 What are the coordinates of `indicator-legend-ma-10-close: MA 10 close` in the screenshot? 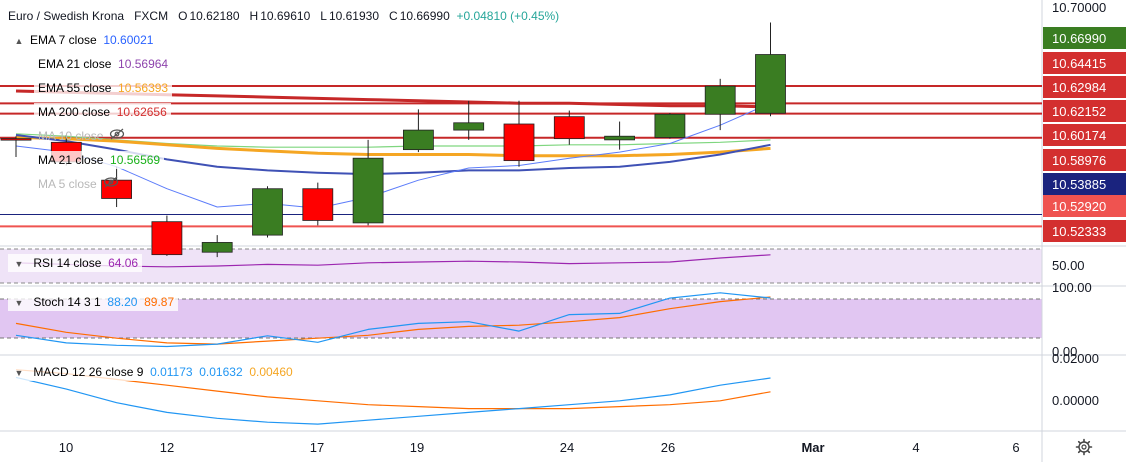 It's located at (81, 136).